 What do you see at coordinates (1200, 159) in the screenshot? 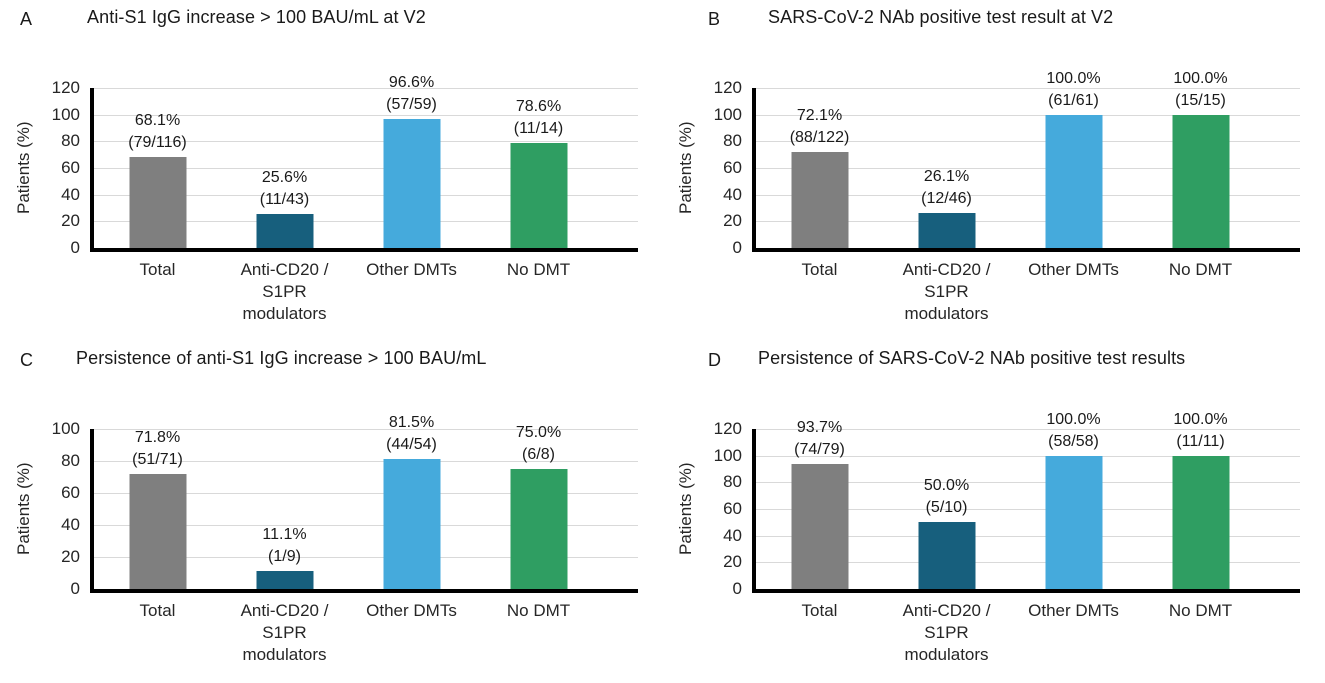
I see `bar-slot-no-dmt: 100.0% (15/15)` at bounding box center [1200, 159].